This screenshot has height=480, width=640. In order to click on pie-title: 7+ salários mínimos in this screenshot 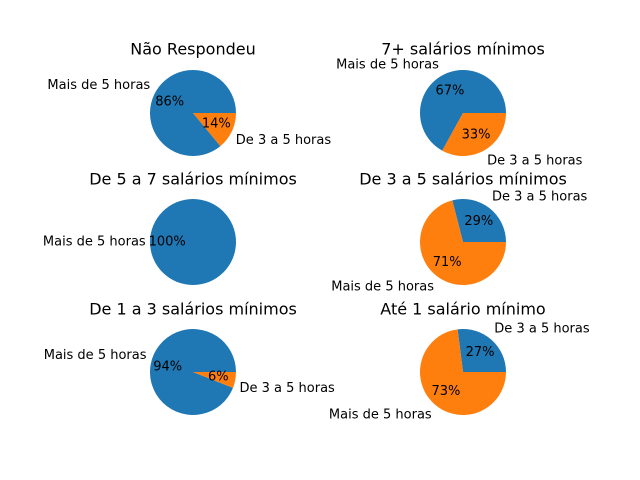, I will do `click(463, 49)`.